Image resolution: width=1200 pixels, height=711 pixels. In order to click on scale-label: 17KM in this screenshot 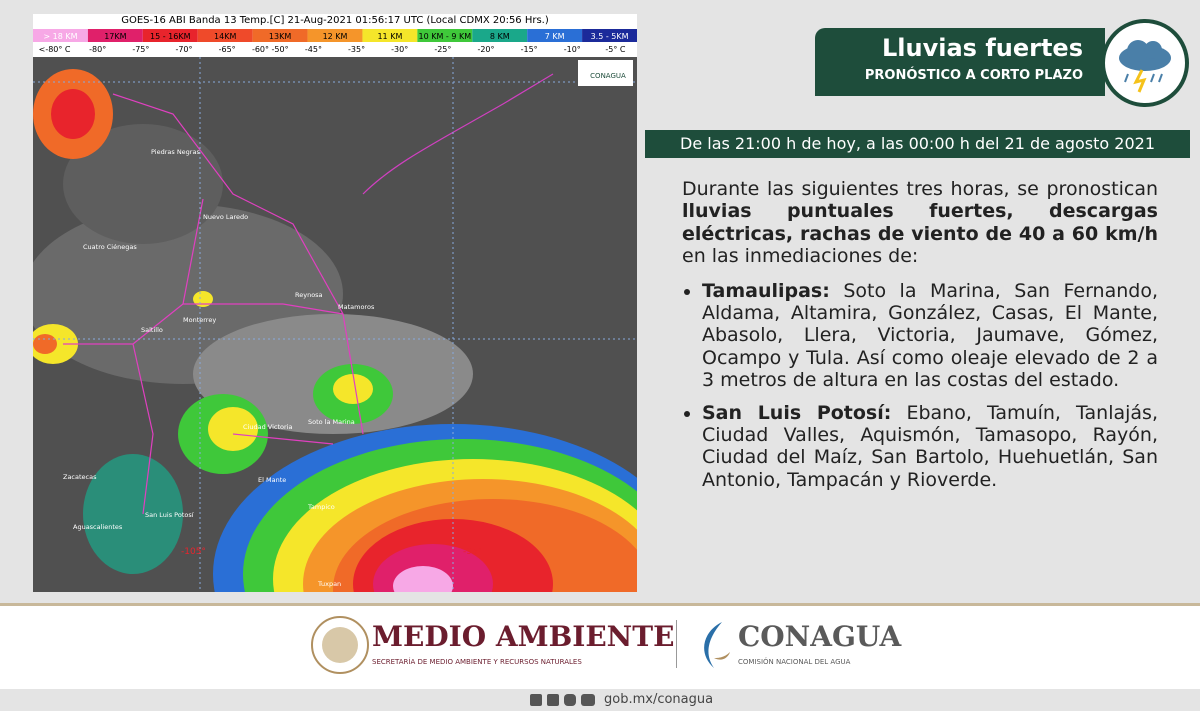, I will do `click(115, 36)`.